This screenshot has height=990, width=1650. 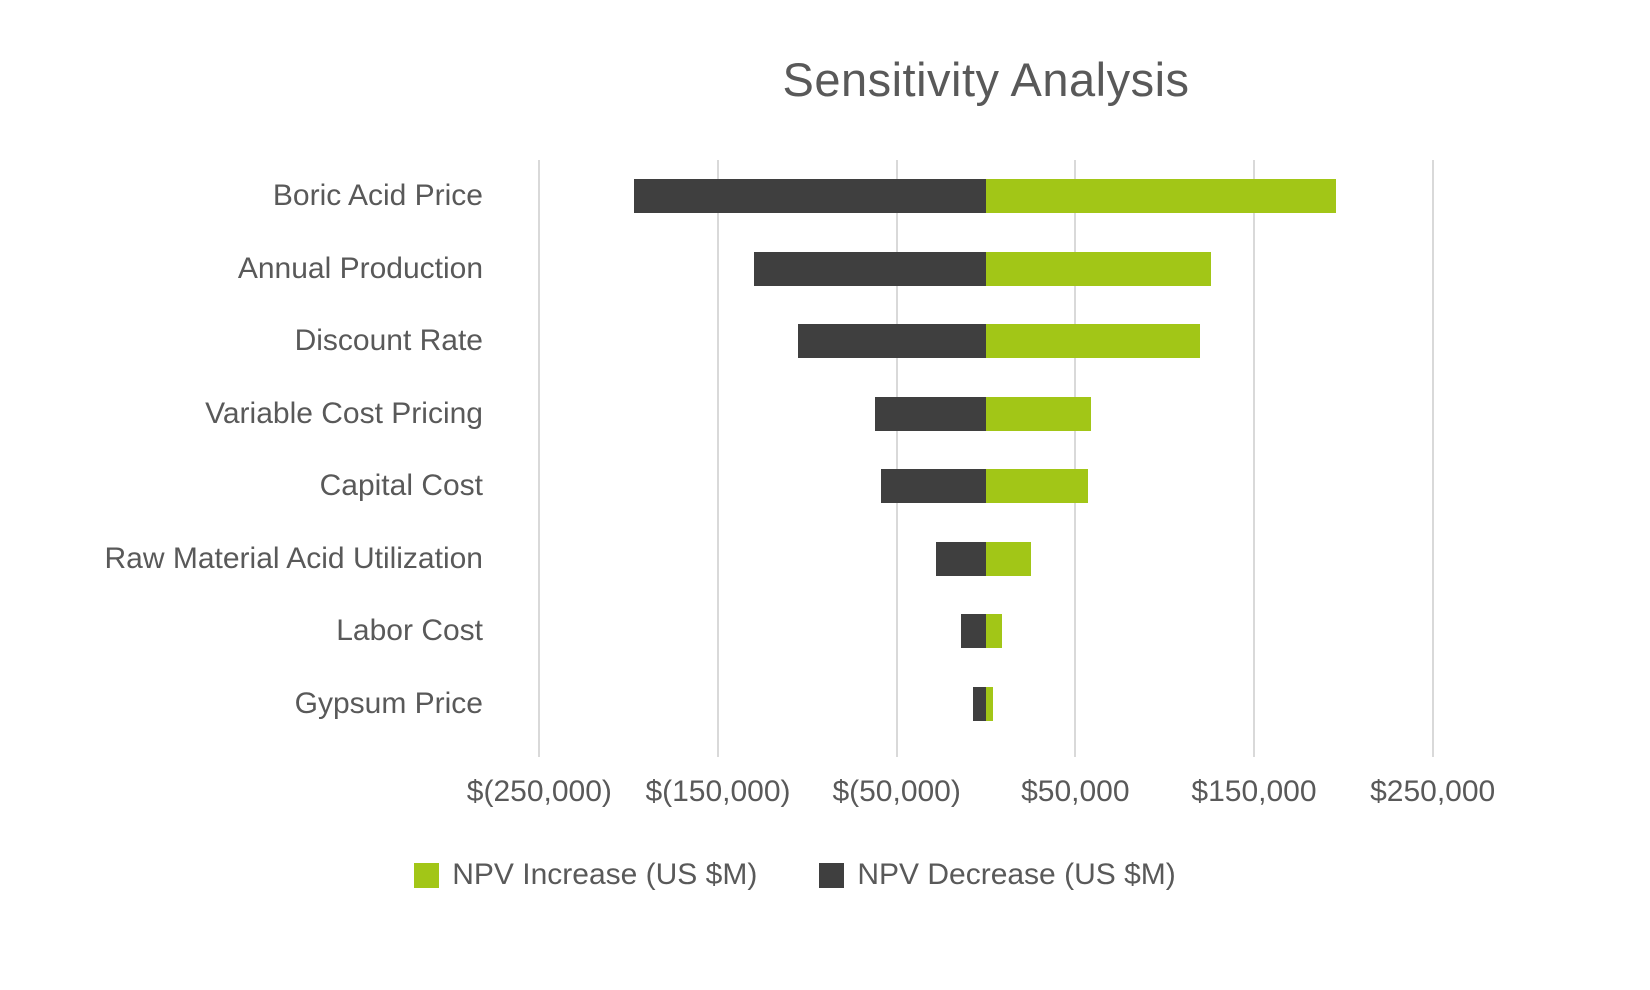 What do you see at coordinates (388, 703) in the screenshot?
I see `category-label: Gypsum Price` at bounding box center [388, 703].